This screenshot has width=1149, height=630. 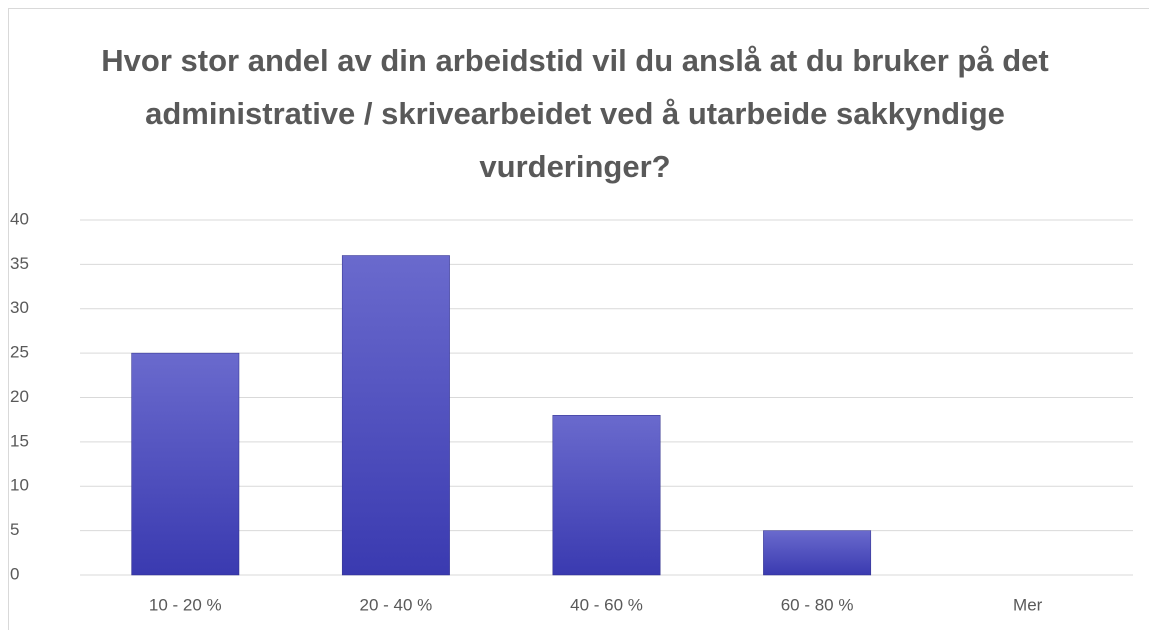 What do you see at coordinates (19, 440) in the screenshot?
I see `y-tick-label: 15` at bounding box center [19, 440].